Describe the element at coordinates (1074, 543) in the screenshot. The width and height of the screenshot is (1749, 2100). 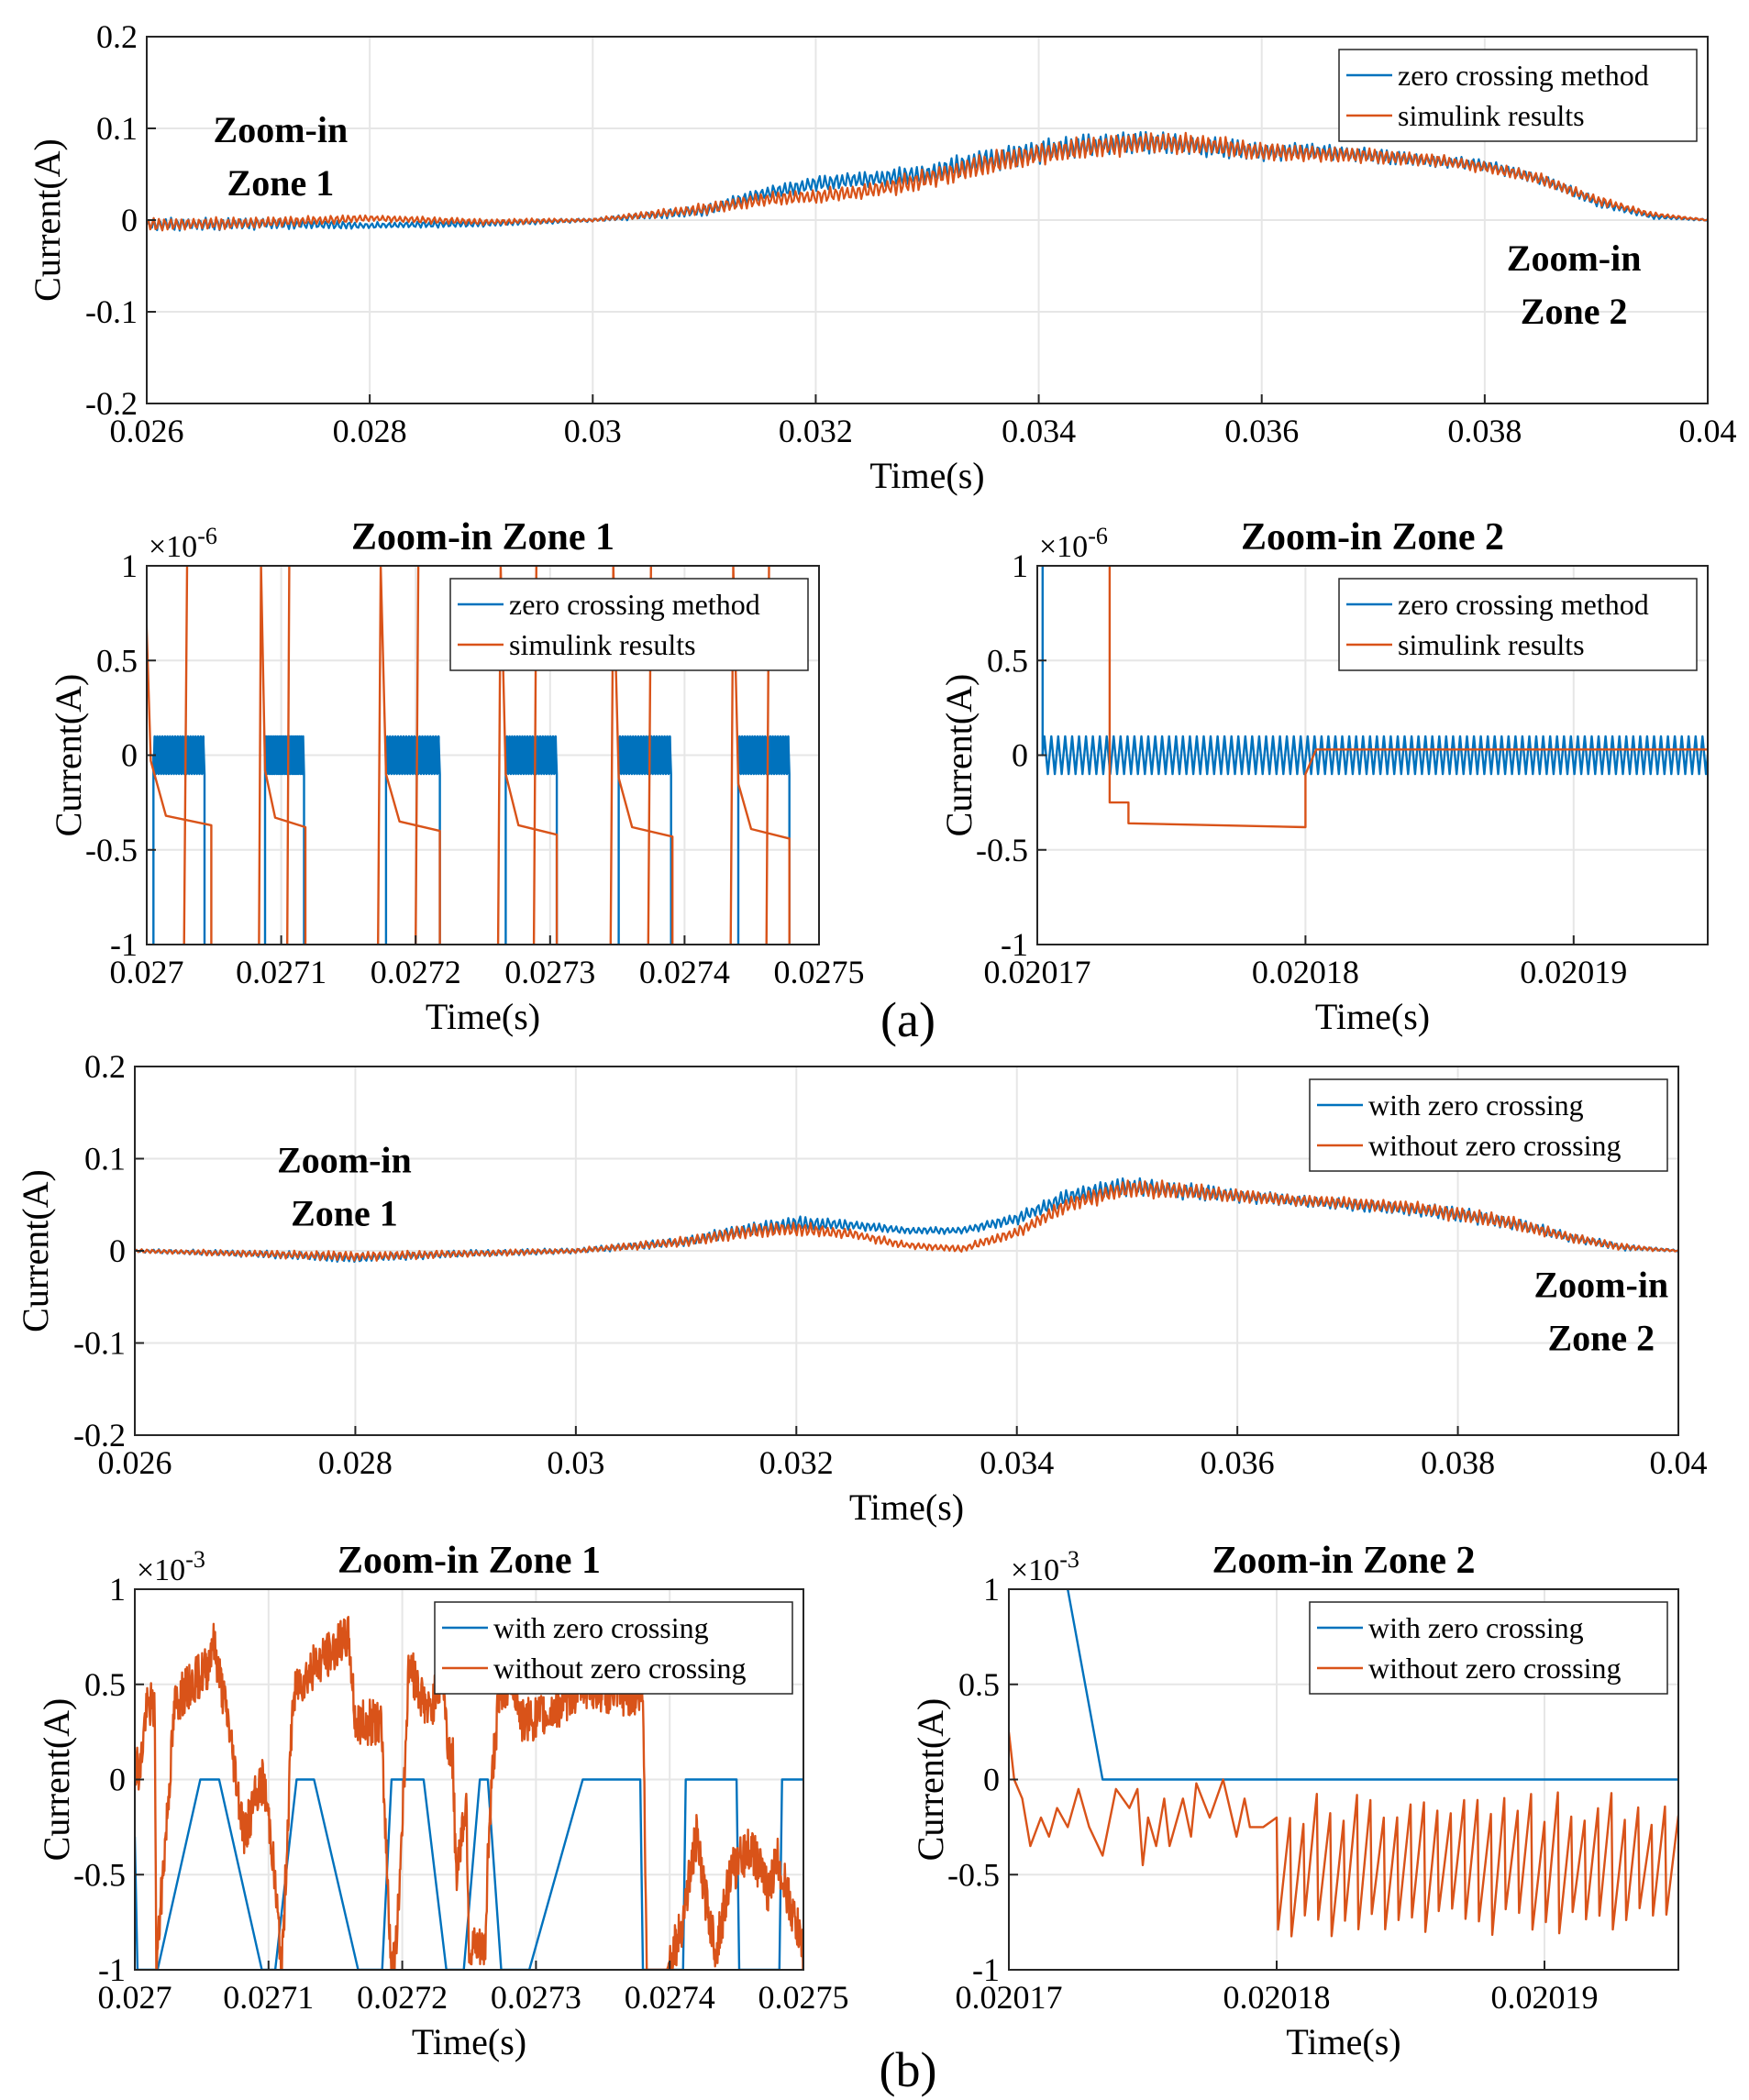
I see `y-multiplier: ×10⁻⁶` at that location.